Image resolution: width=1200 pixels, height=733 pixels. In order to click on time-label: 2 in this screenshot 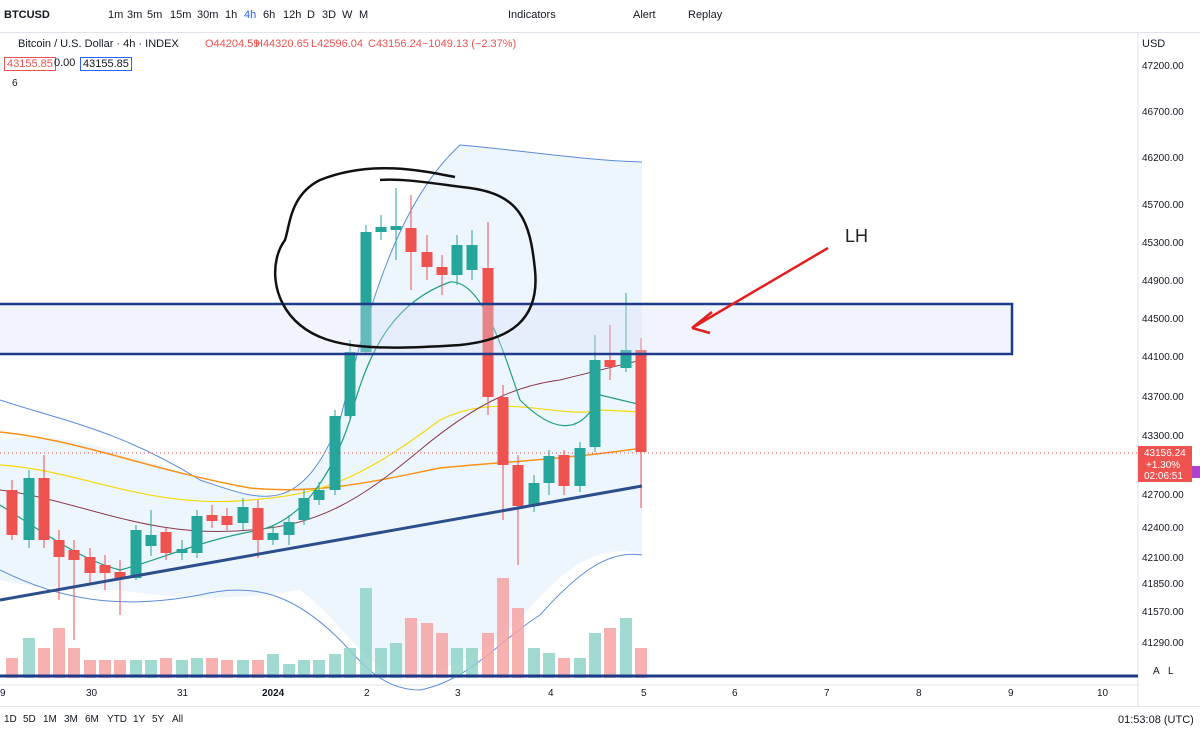, I will do `click(367, 693)`.